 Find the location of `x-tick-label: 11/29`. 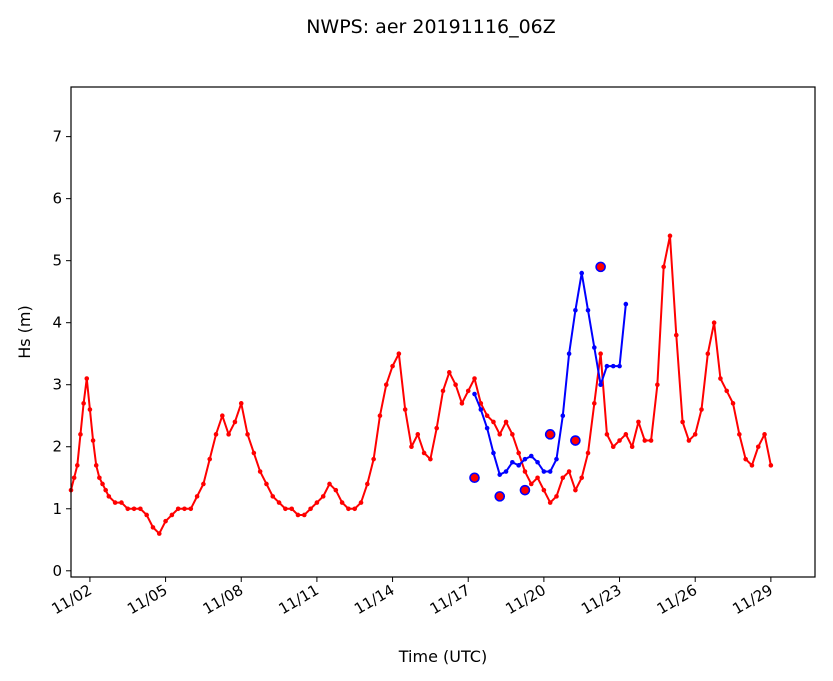

x-tick-label: 11/29 is located at coordinates (752, 599).